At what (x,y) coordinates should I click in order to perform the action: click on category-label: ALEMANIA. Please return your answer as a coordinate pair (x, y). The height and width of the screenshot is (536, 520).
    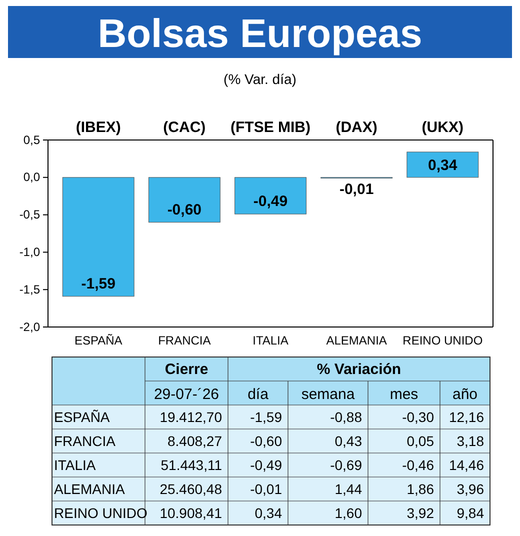
    Looking at the image, I should click on (89, 489).